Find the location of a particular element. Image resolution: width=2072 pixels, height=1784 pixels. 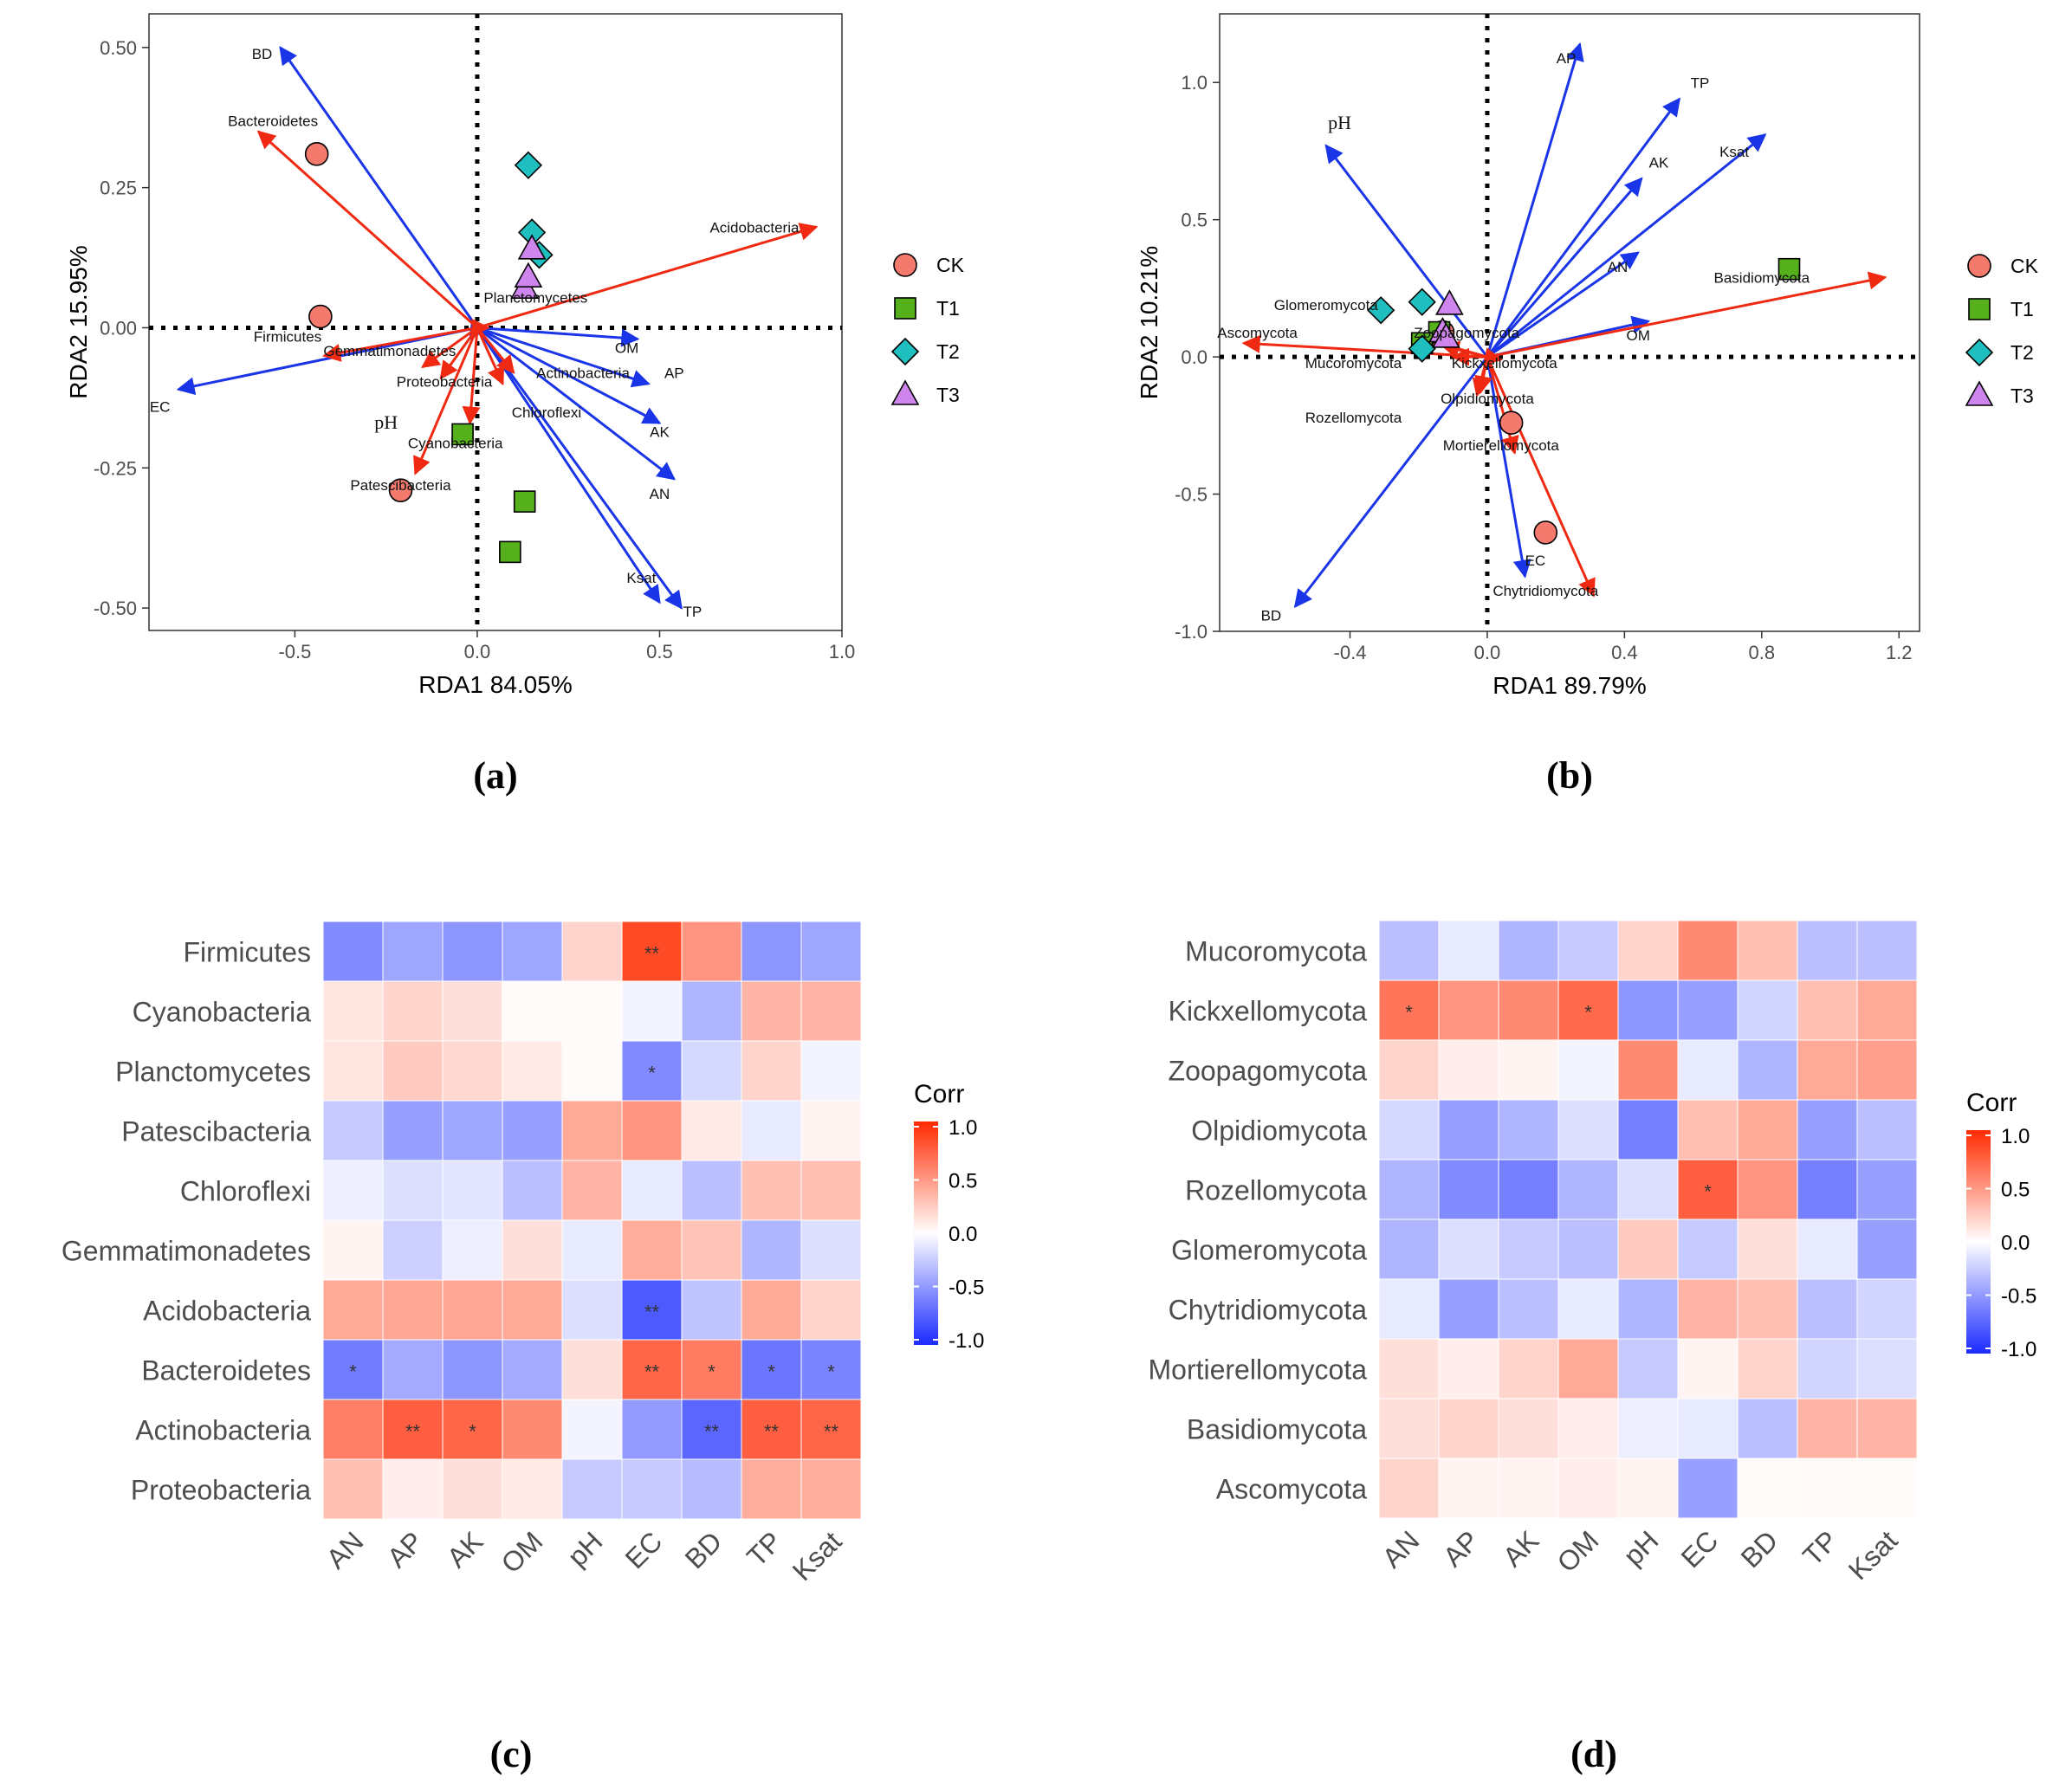

heat-cell-mortierellomycota-bd is located at coordinates (1767, 1368).